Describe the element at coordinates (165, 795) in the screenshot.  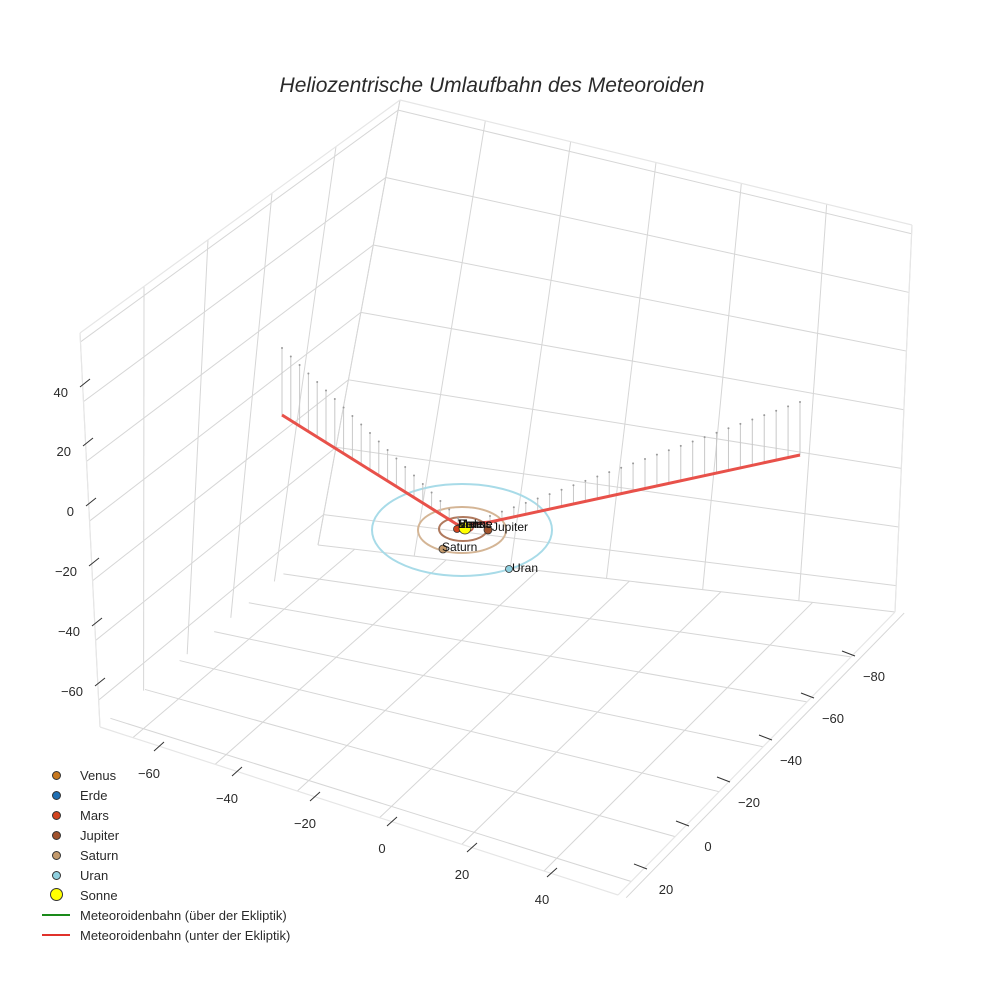
I see `legend-item: Erde` at that location.